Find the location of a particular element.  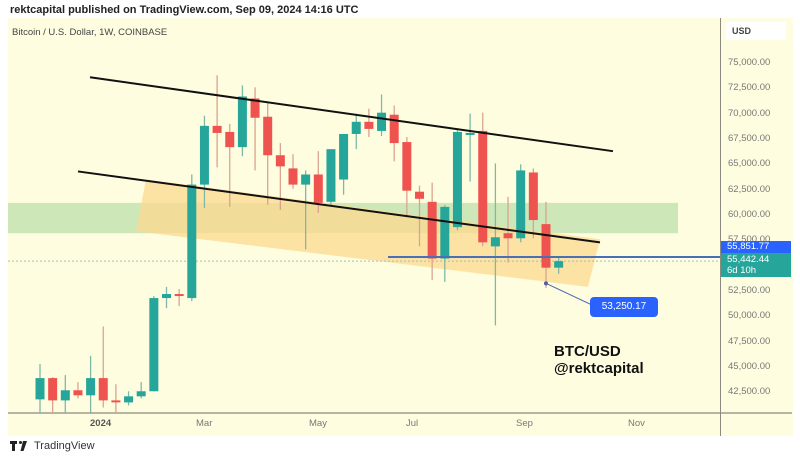

x-tick-label: Jul is located at coordinates (412, 423).